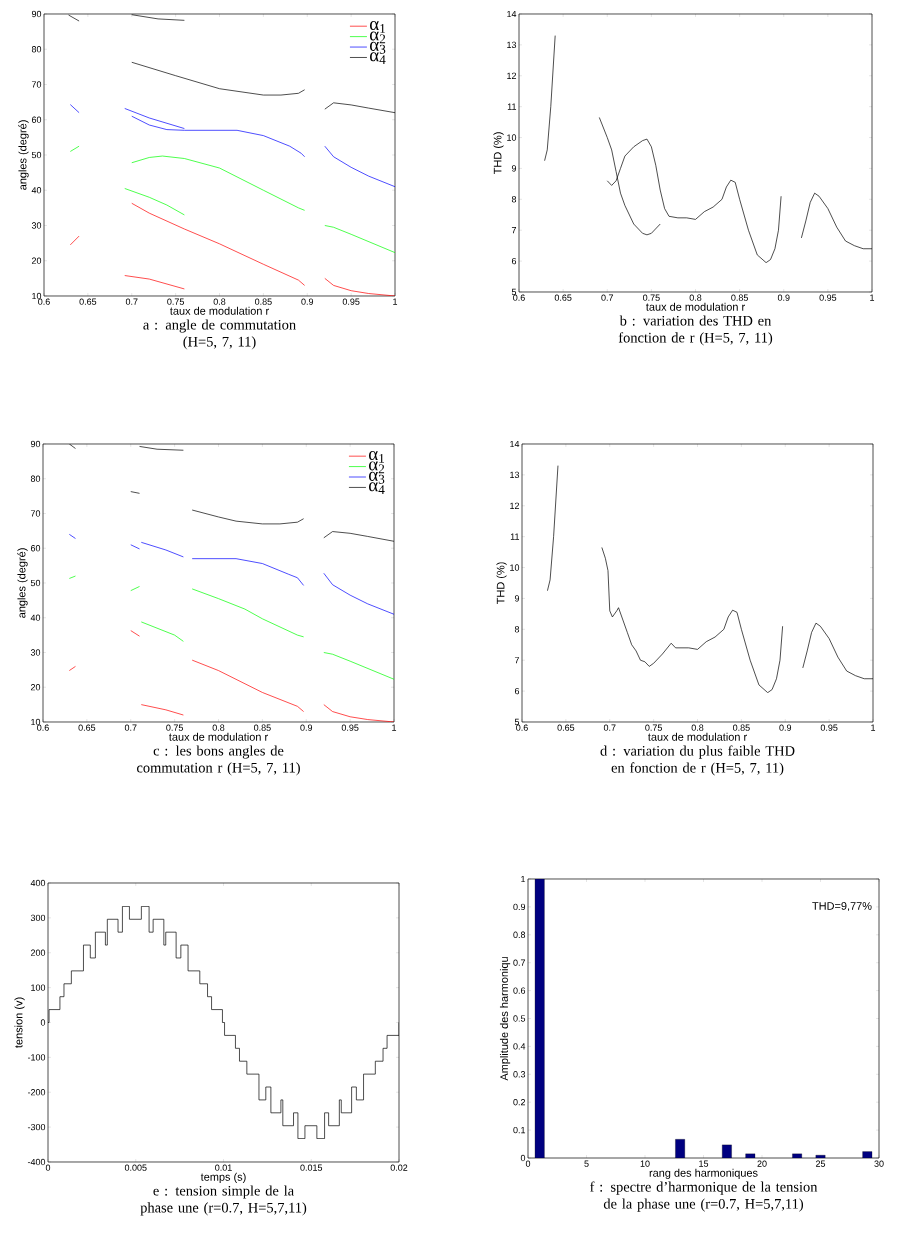 This screenshot has height=1259, width=918. Describe the element at coordinates (36, 1162) in the screenshot. I see `y-tick-label: -400` at that location.